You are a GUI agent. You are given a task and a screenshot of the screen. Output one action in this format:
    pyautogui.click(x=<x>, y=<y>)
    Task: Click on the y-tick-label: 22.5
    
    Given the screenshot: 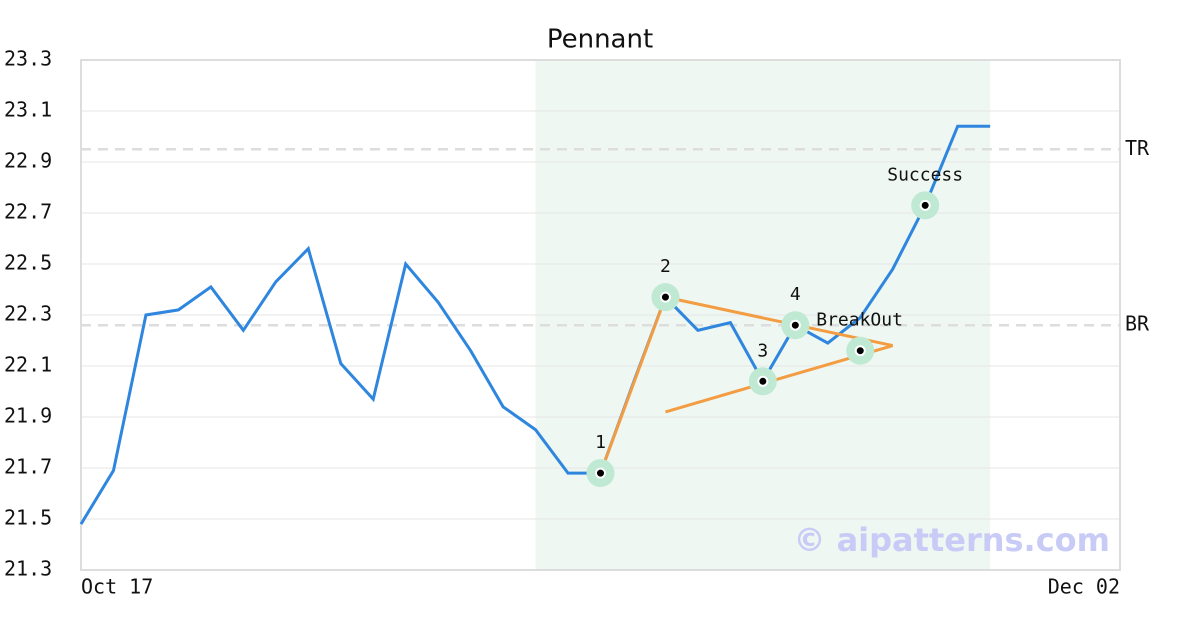 What is the action you would take?
    pyautogui.click(x=28, y=263)
    